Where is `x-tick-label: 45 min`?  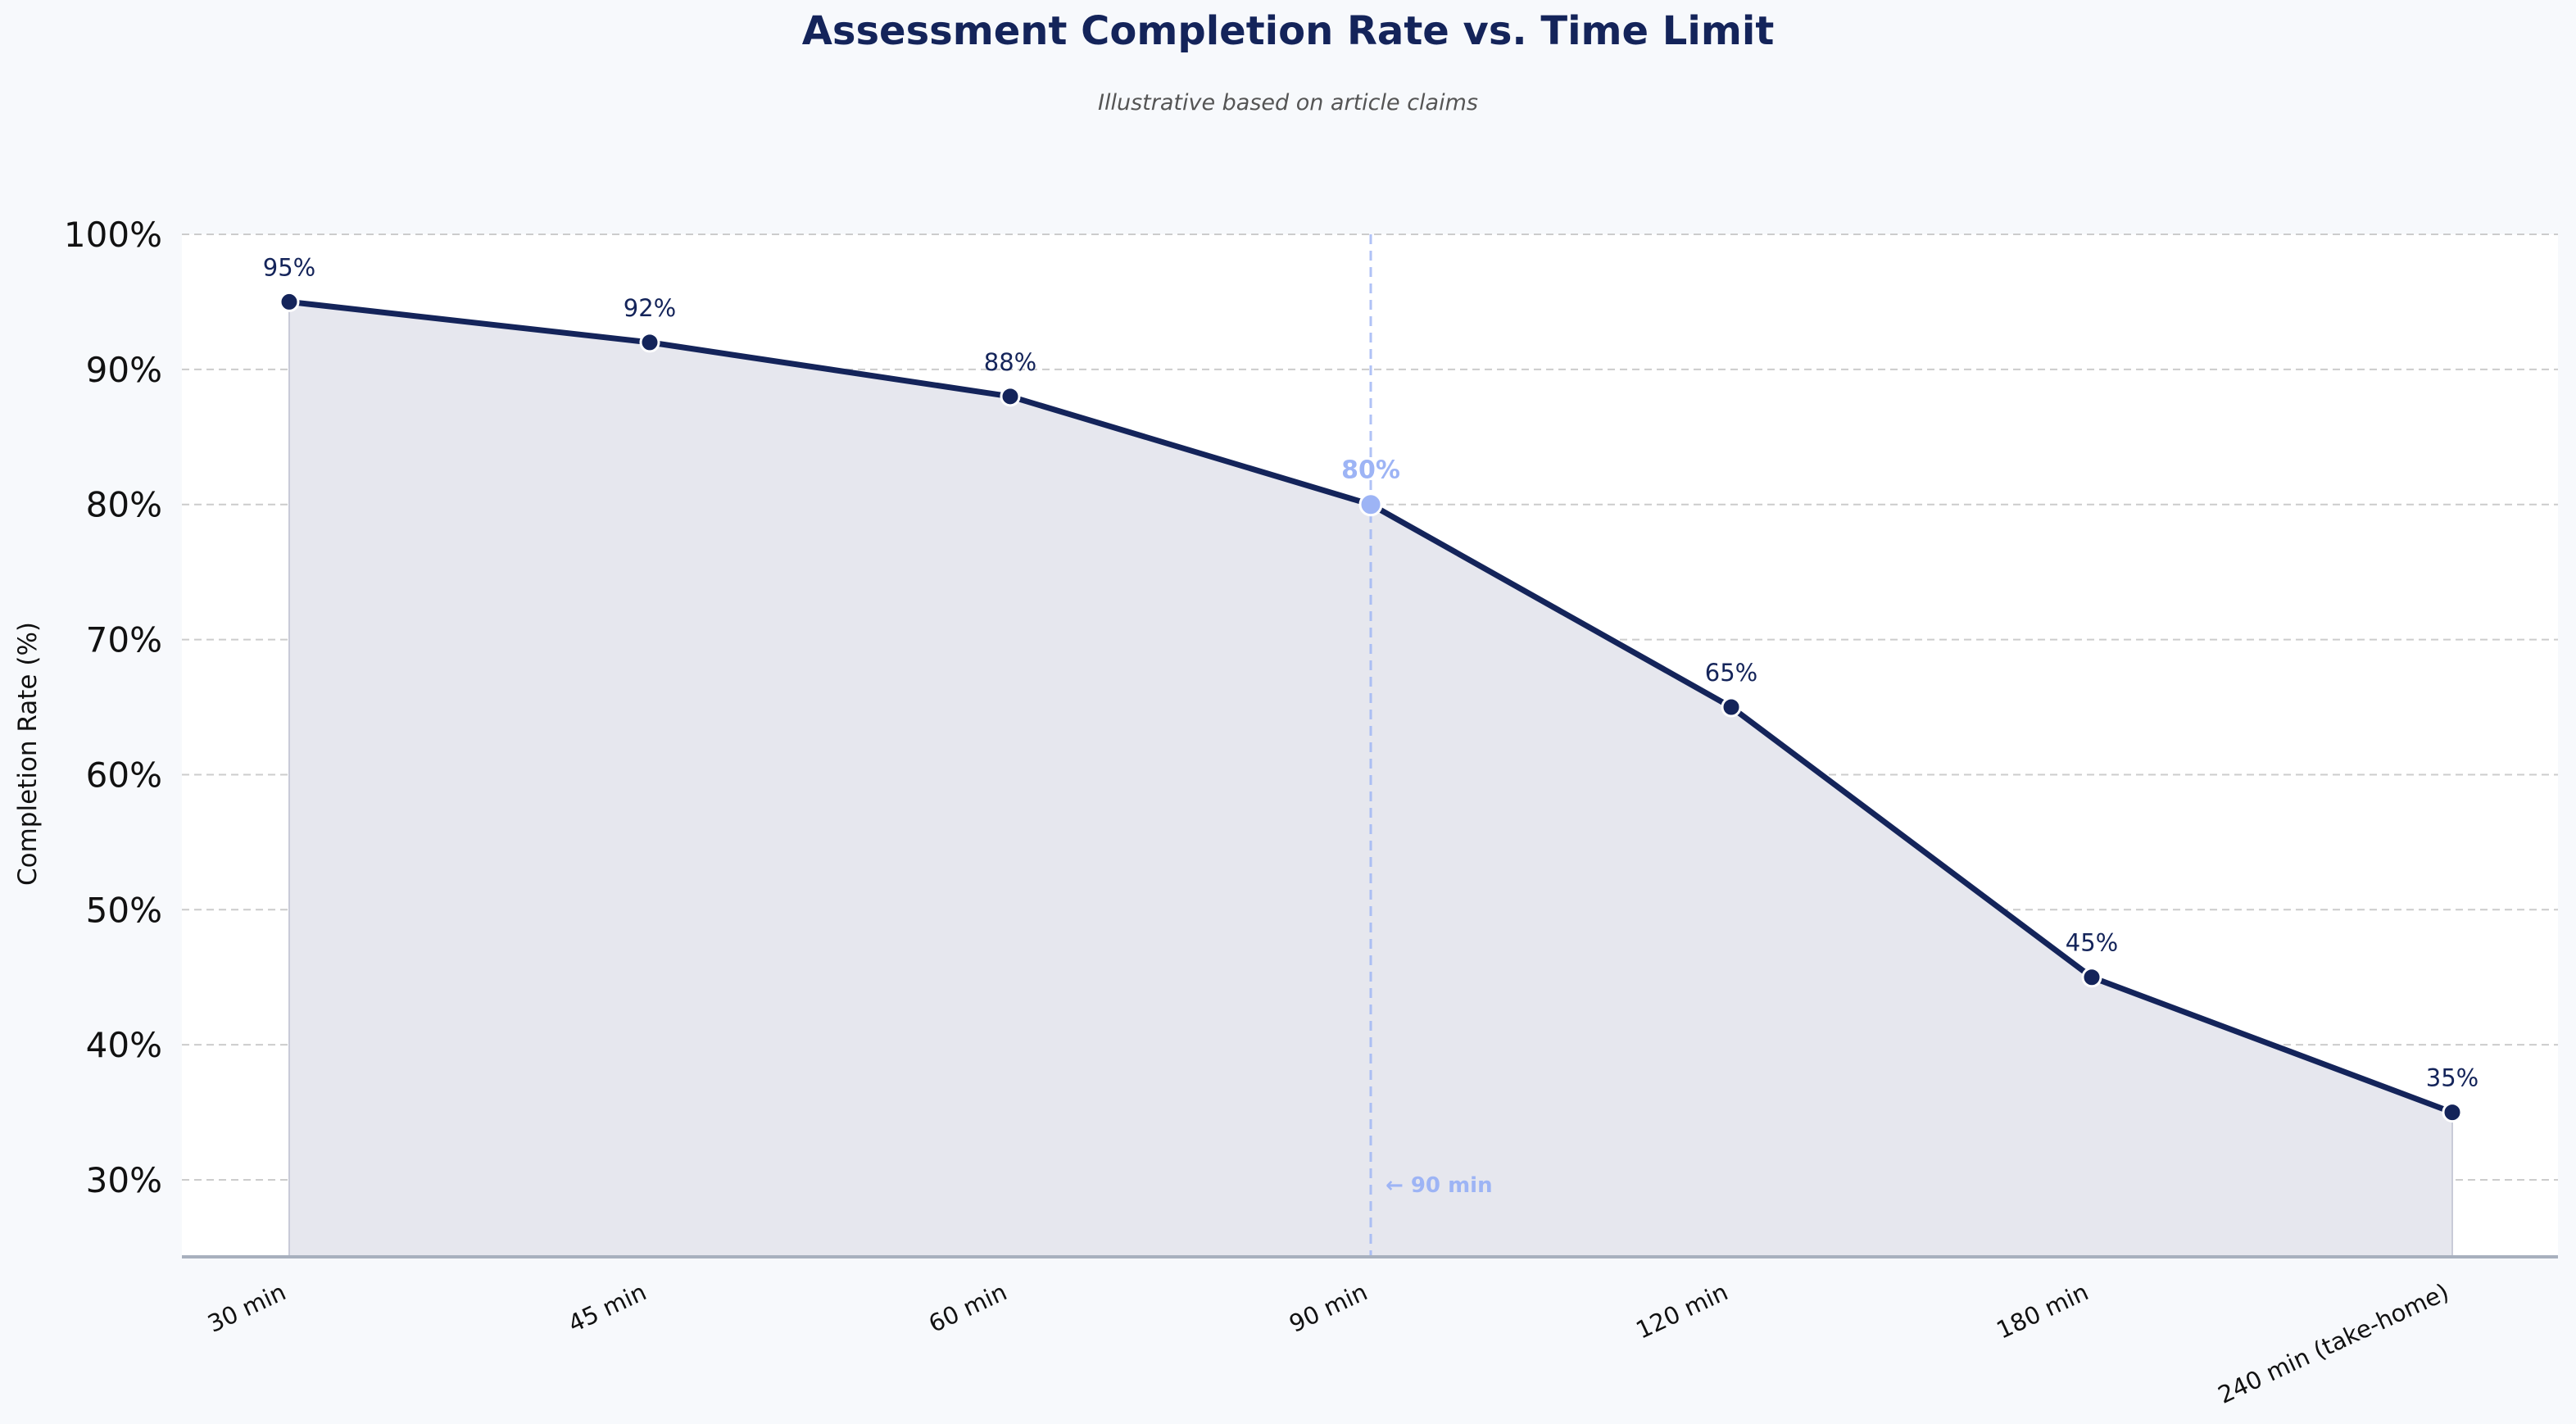 x-tick-label: 45 min is located at coordinates (607, 1308).